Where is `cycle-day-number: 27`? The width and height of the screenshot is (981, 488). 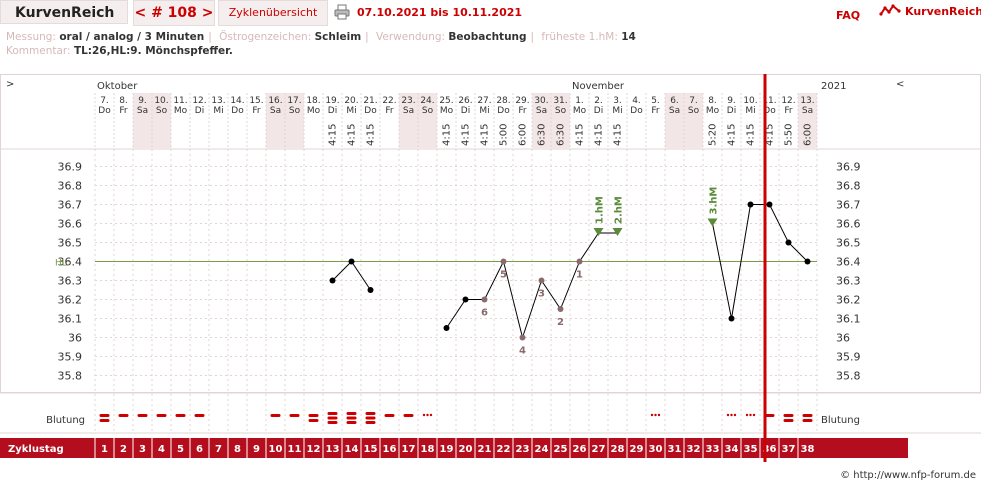 cycle-day-number: 27 is located at coordinates (599, 449).